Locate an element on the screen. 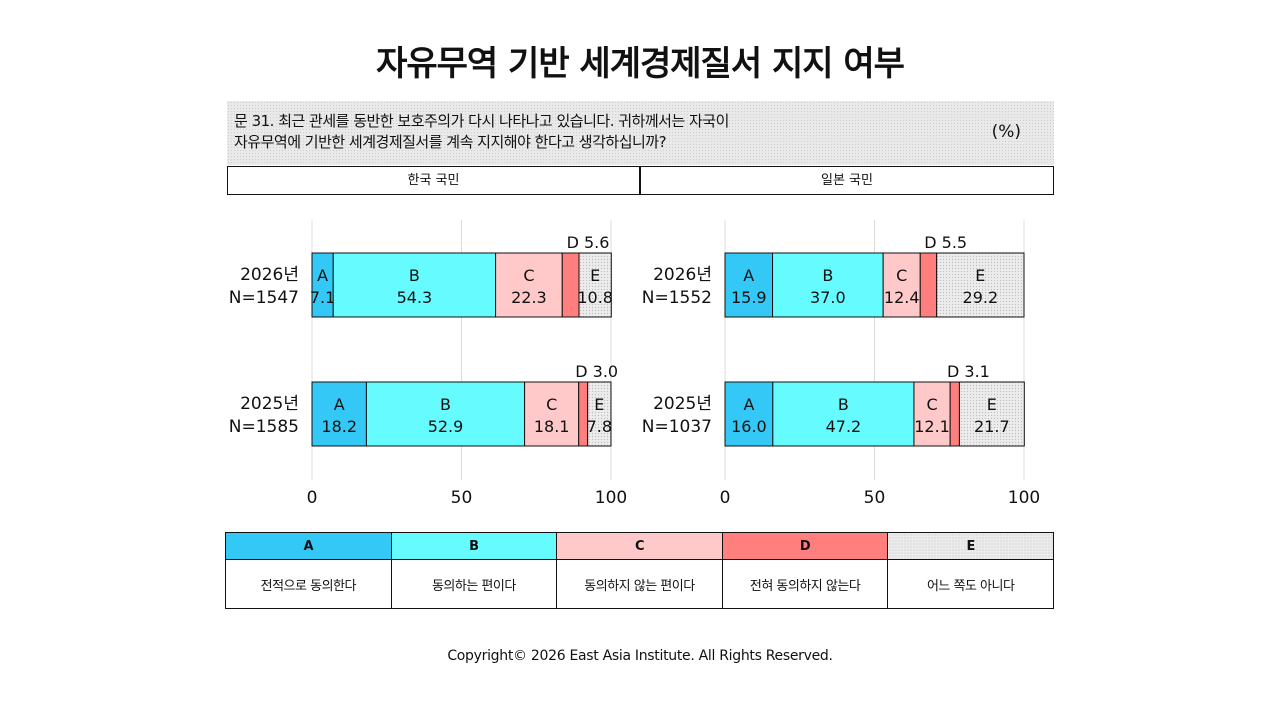 The image size is (1280, 720). x-tick-label-korea: 50 is located at coordinates (462, 498).